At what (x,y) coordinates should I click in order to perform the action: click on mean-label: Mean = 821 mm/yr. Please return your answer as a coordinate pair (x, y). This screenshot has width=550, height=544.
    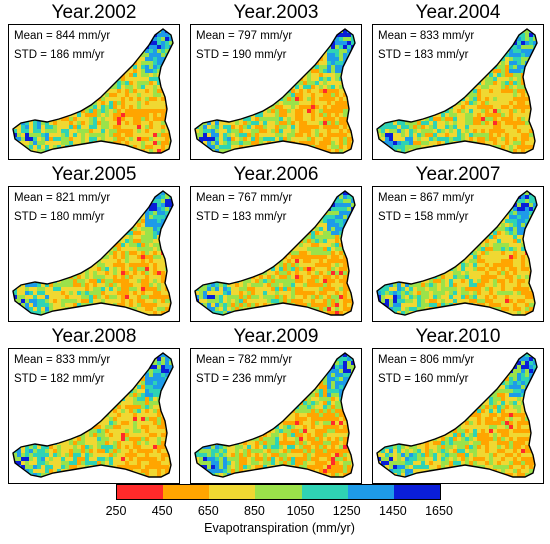
    Looking at the image, I should click on (62, 198).